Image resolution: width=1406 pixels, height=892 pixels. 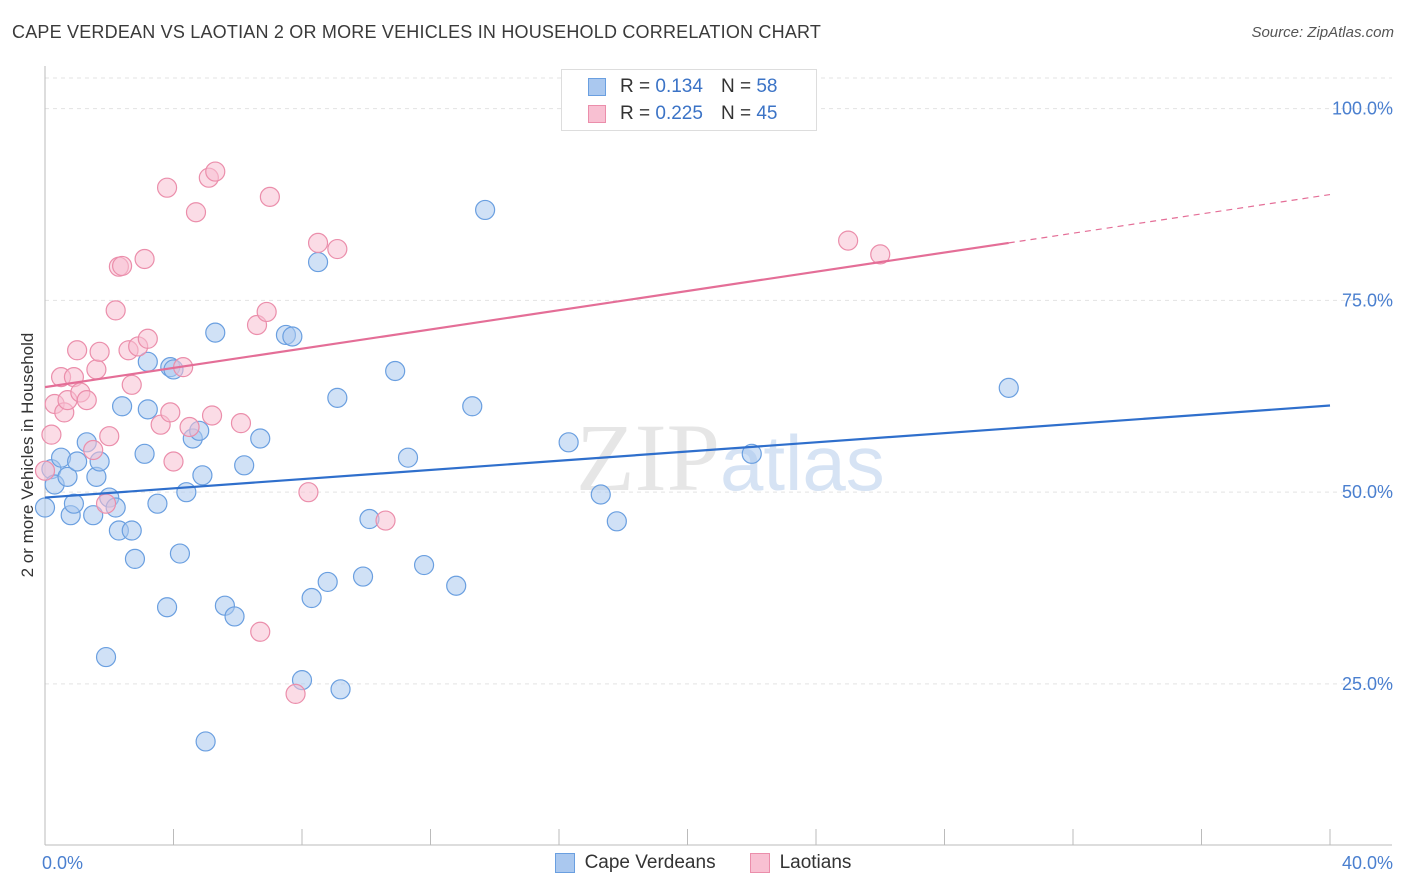 I want to click on legend-row-cape: R = 0.134 N = 58, so click(x=682, y=87).